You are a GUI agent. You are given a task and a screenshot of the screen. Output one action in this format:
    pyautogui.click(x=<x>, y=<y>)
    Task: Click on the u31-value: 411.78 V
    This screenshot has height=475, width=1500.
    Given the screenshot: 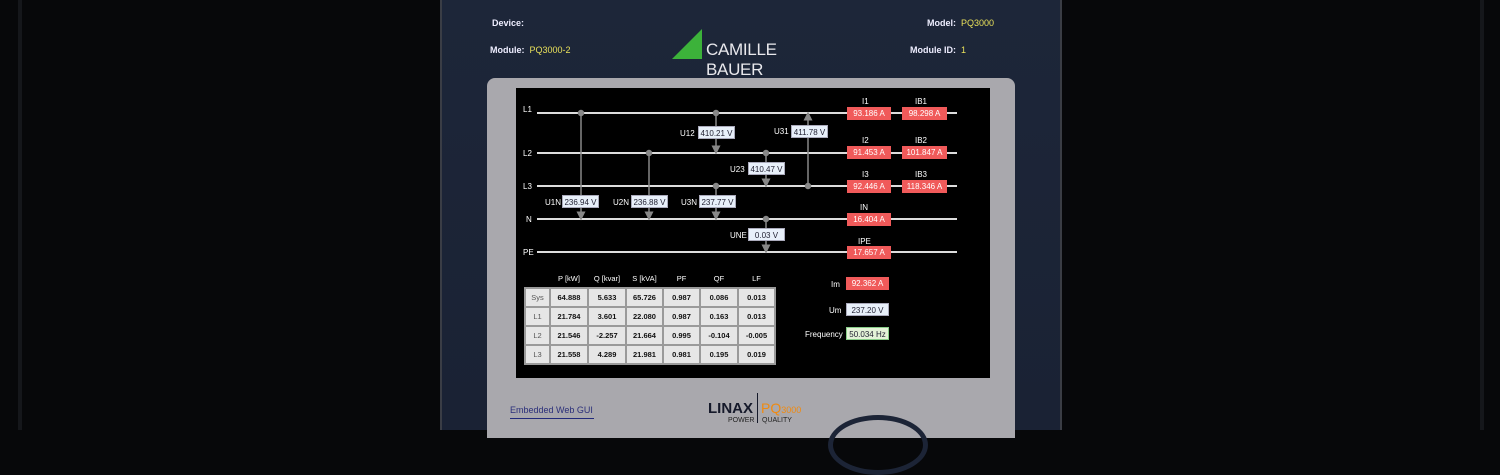 What is the action you would take?
    pyautogui.click(x=809, y=131)
    